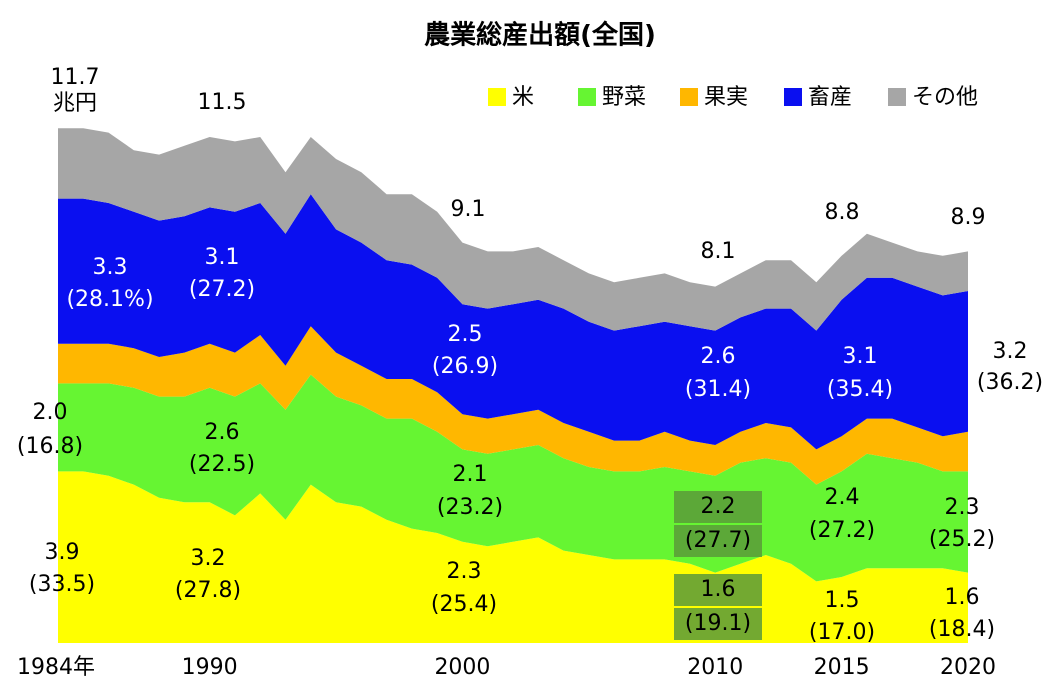 This screenshot has height=684, width=1056. What do you see at coordinates (110, 267) in the screenshot?
I see `annotation: 3.3` at bounding box center [110, 267].